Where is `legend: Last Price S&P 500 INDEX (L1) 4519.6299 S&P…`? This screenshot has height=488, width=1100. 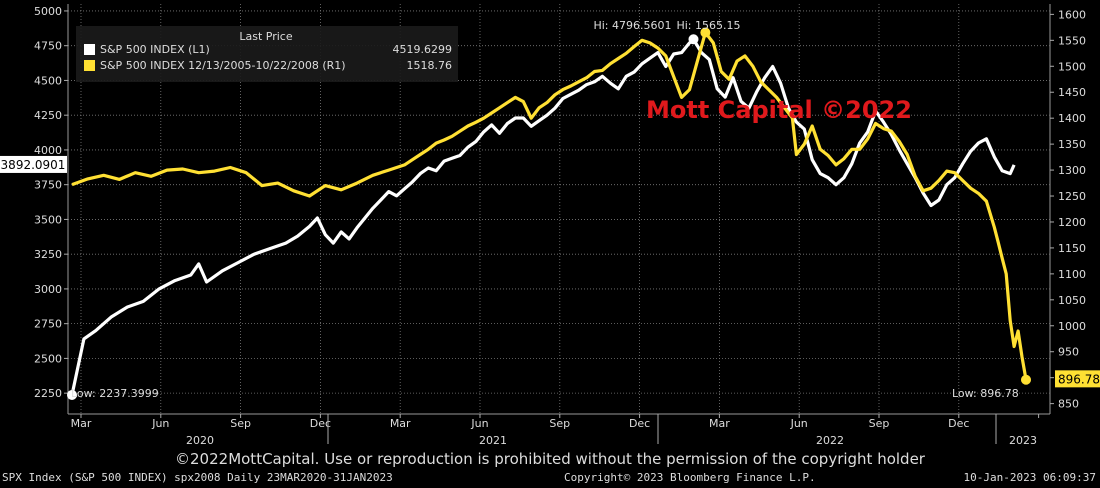 legend: Last Price S&P 500 INDEX (L1) 4519.6299 S&P… is located at coordinates (267, 54).